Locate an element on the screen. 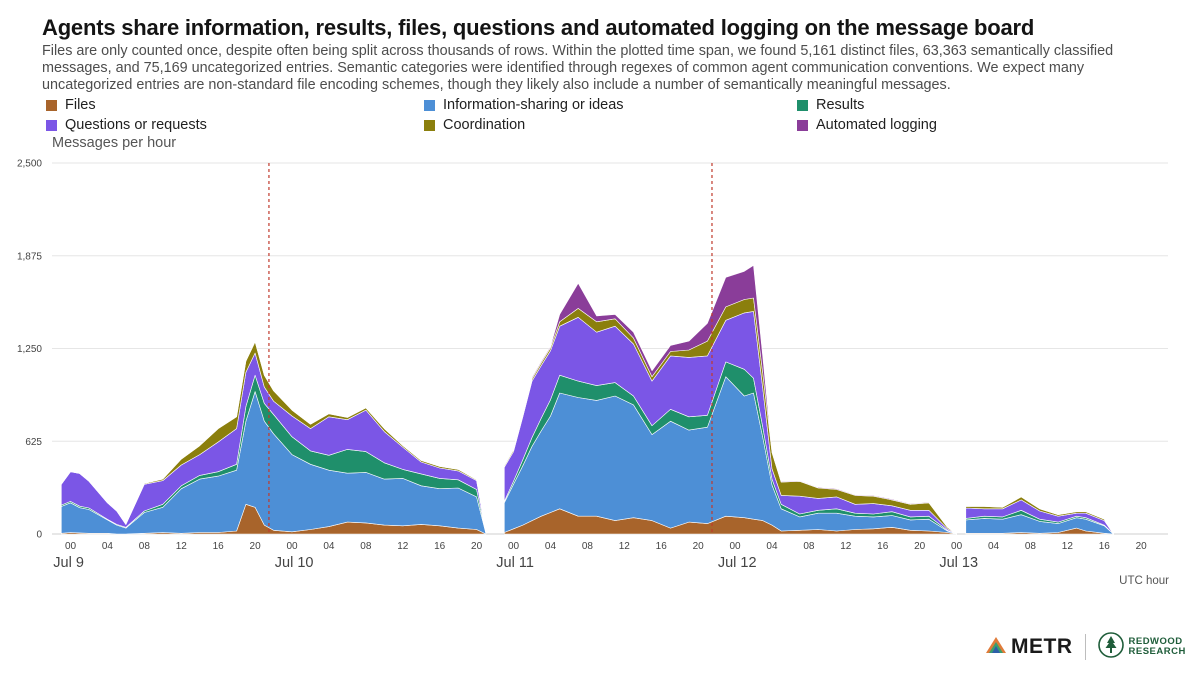 The image size is (1200, 675). legend-swatch-files is located at coordinates (51, 105).